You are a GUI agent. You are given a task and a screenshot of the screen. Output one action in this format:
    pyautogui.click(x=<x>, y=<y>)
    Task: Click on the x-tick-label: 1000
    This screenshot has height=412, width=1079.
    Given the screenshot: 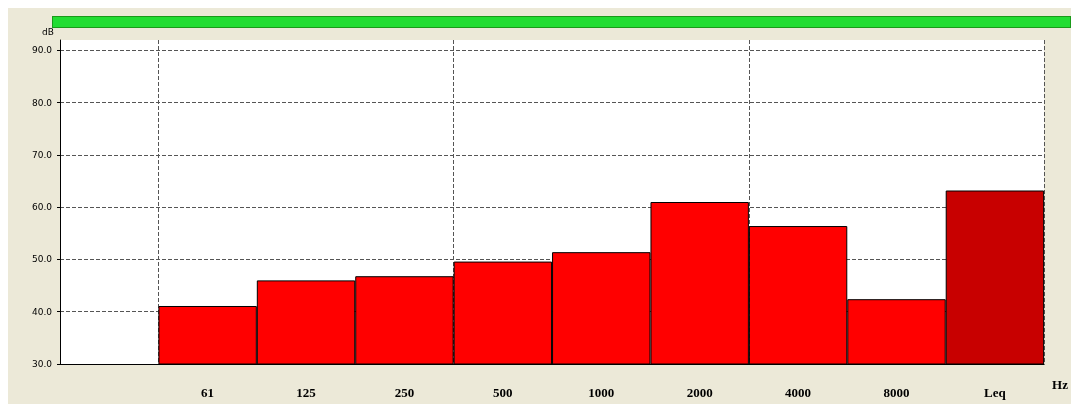 What is the action you would take?
    pyautogui.click(x=601, y=392)
    